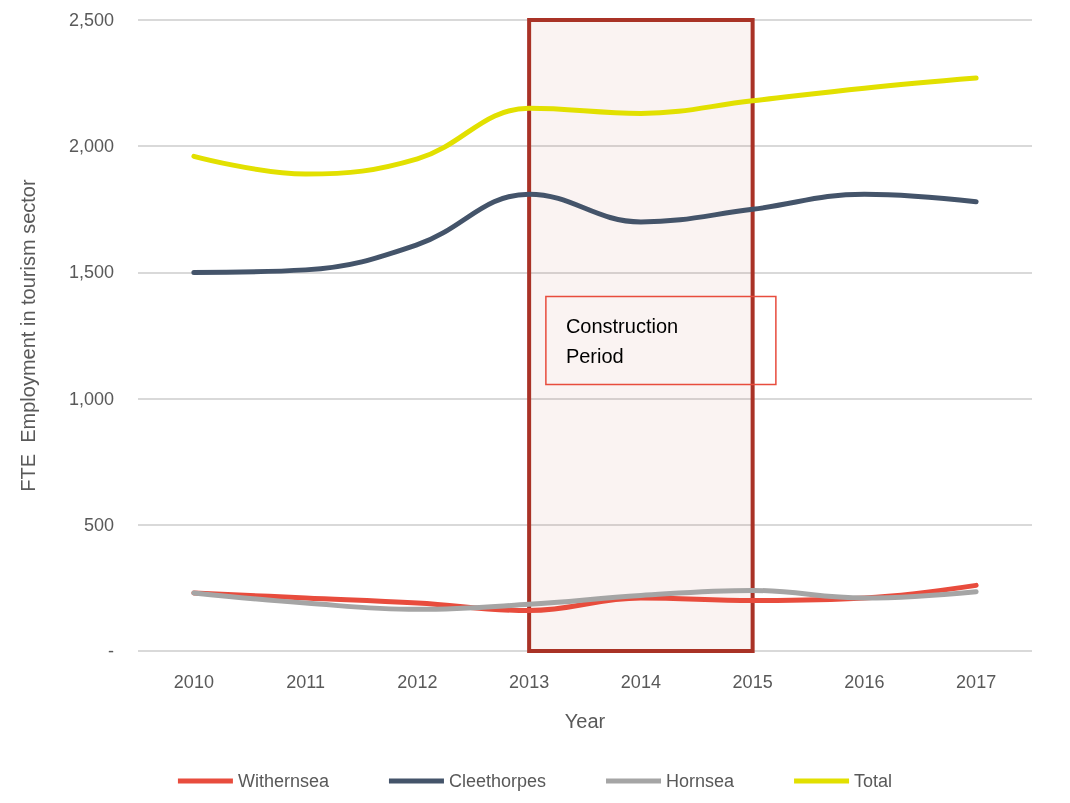 The image size is (1070, 803). I want to click on x-axis-title: Year, so click(585, 721).